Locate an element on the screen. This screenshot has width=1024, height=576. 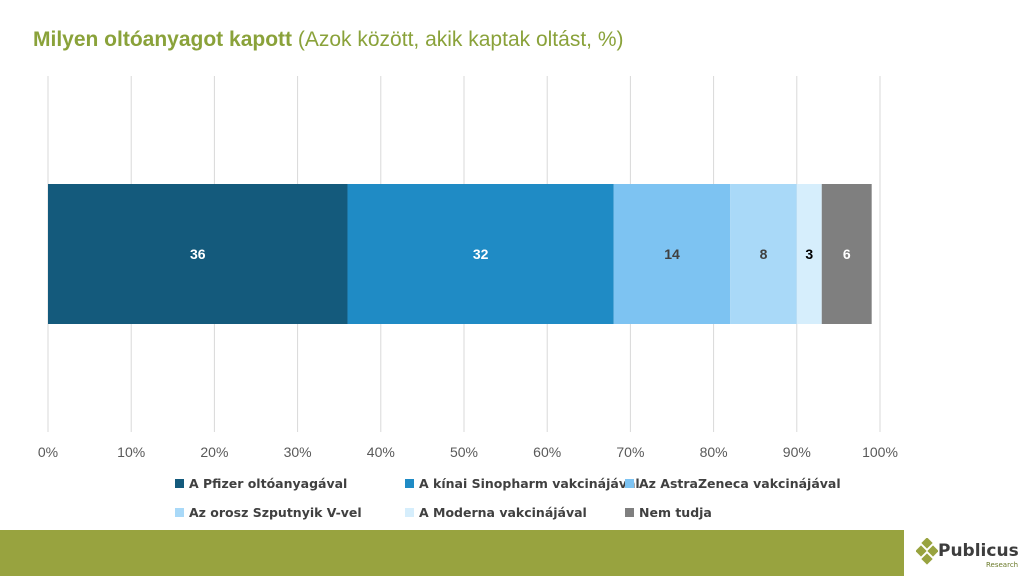
data-label: 3 is located at coordinates (809, 254).